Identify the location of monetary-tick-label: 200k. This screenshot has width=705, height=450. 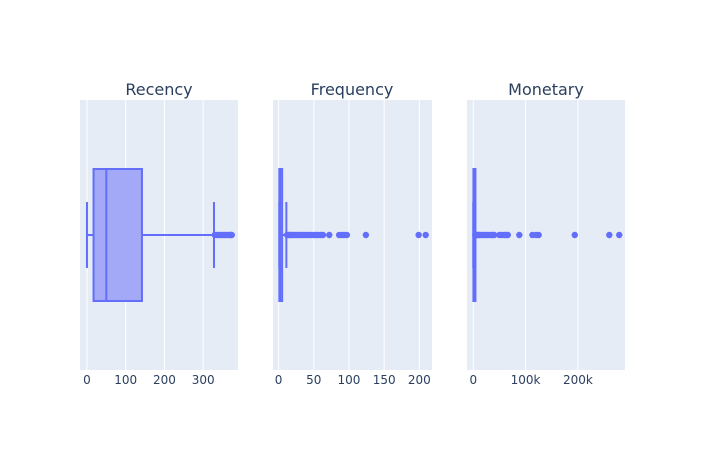
(578, 380).